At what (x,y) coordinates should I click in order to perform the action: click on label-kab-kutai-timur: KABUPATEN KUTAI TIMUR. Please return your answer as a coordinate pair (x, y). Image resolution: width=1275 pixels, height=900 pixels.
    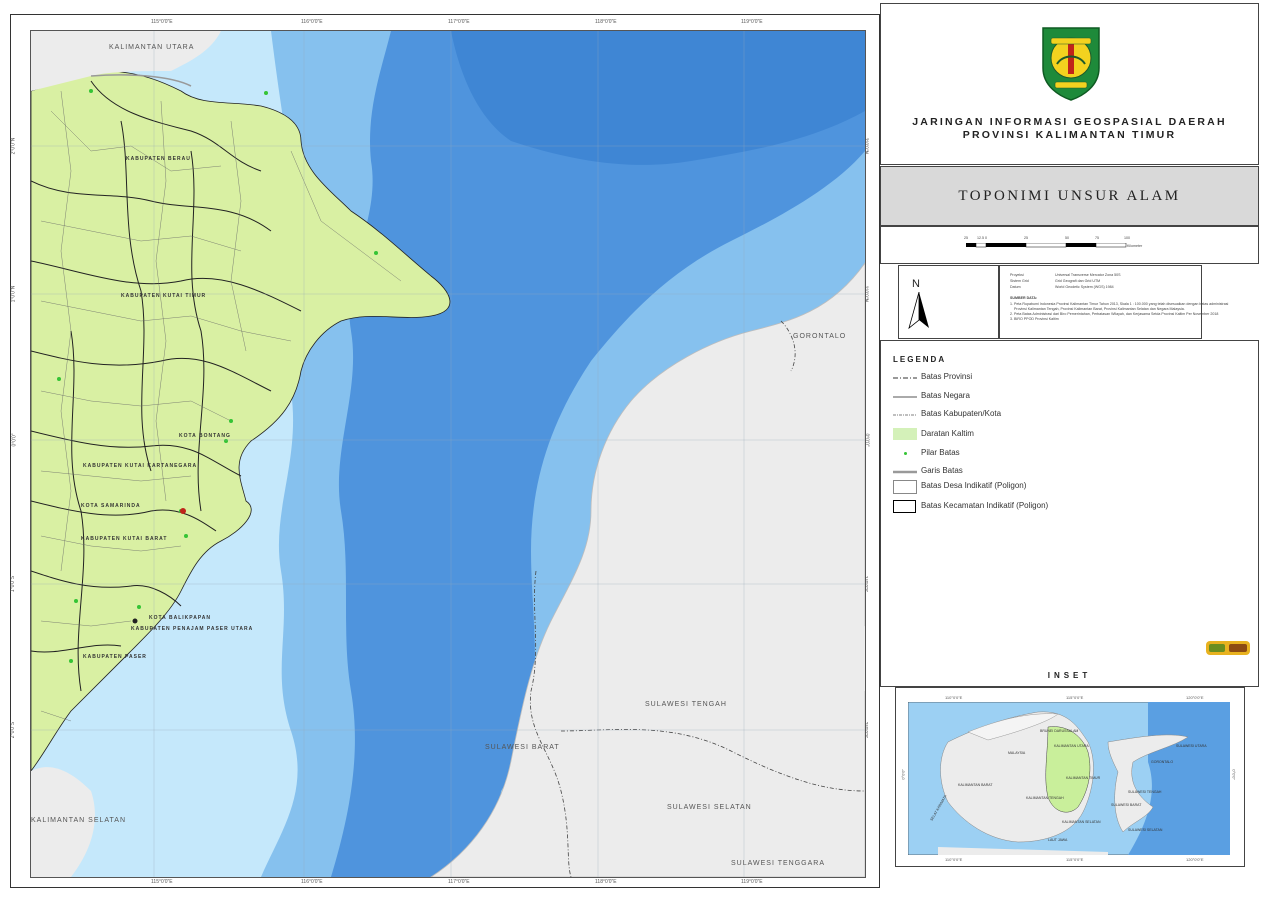
    Looking at the image, I should click on (164, 296).